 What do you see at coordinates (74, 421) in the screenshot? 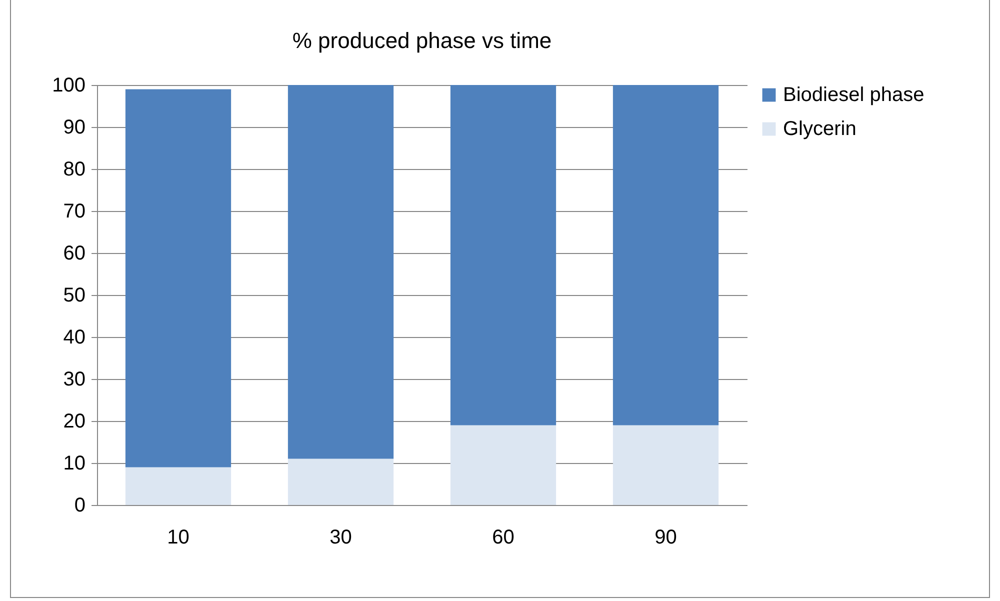
I see `y-tick-label: 20` at bounding box center [74, 421].